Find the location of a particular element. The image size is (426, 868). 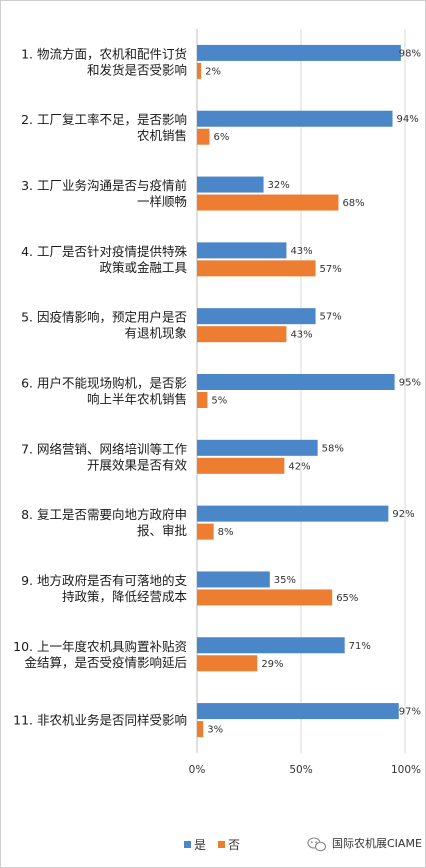

data-label-yes: 32% is located at coordinates (279, 185).